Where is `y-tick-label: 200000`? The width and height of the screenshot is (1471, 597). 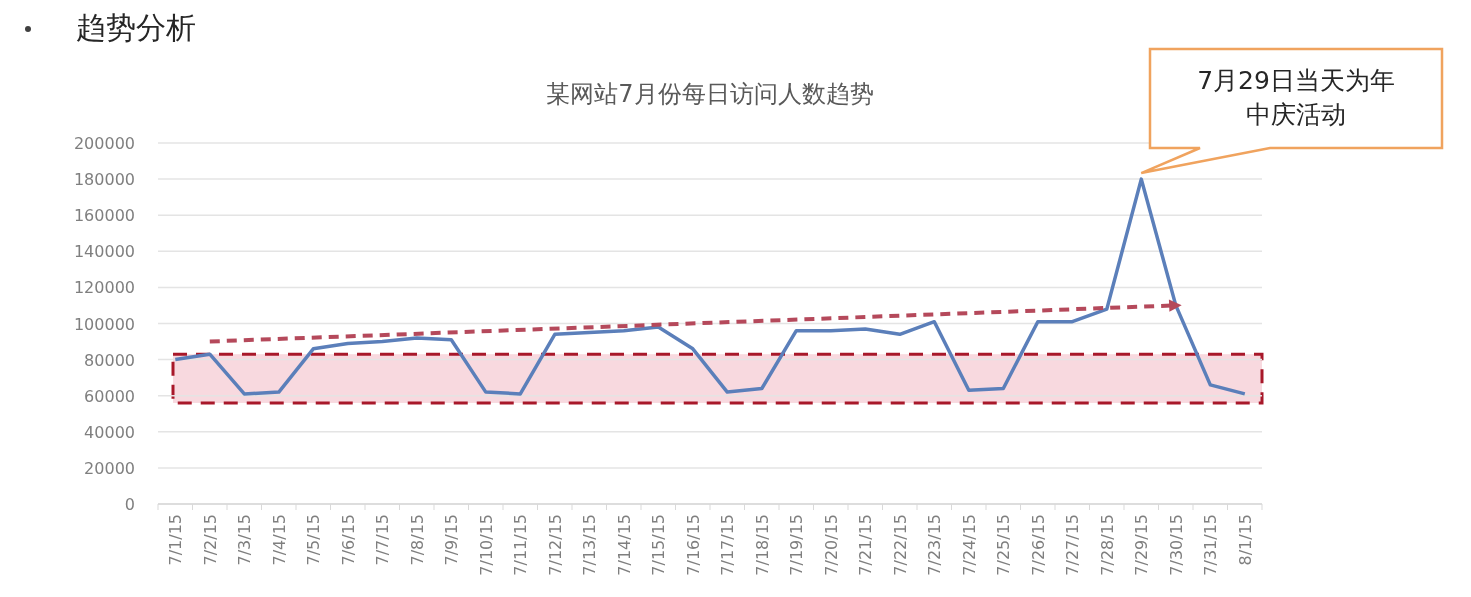
y-tick-label: 200000 is located at coordinates (104, 143).